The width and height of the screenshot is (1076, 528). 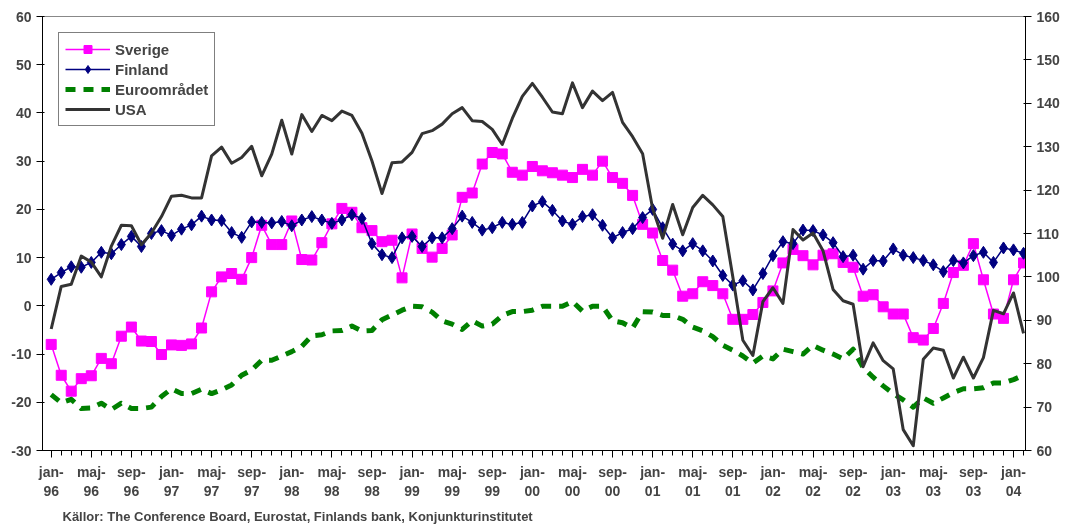 What do you see at coordinates (411, 481) in the screenshot?
I see `x-tick-label: jan-99` at bounding box center [411, 481].